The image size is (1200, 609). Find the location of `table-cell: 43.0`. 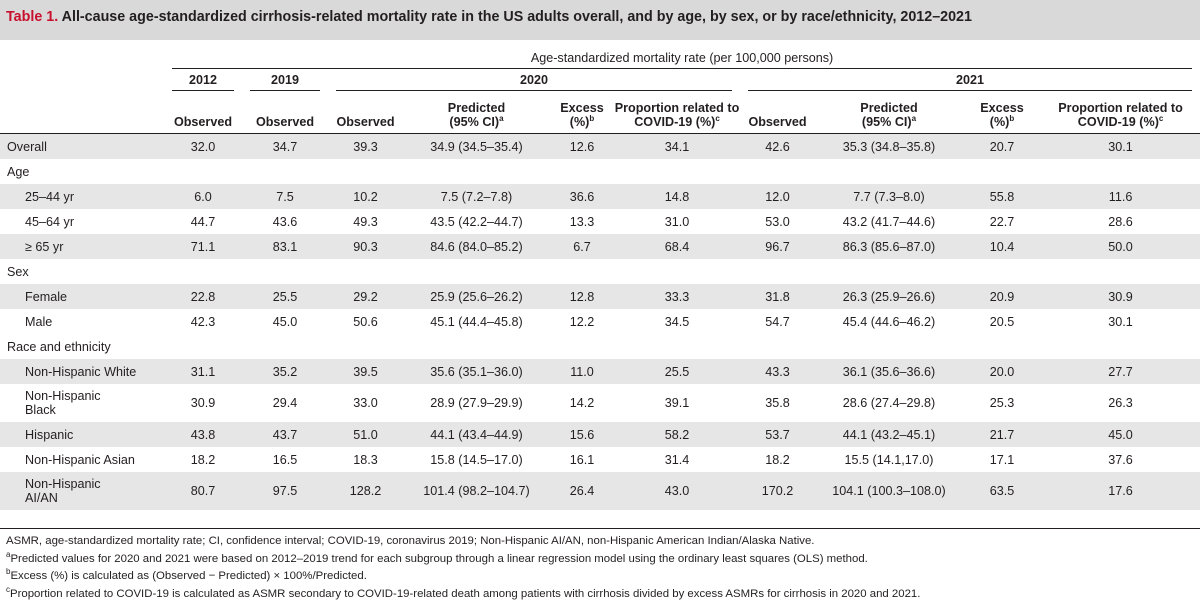

table-cell: 43.0 is located at coordinates (677, 491).